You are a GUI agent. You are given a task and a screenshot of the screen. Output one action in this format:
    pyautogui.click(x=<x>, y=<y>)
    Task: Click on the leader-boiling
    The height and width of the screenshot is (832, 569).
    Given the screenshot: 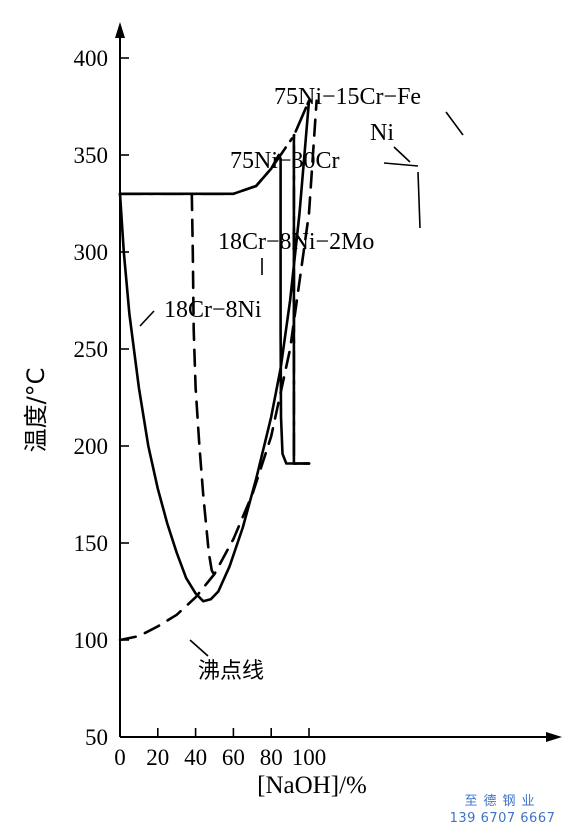 What is the action you would take?
    pyautogui.click(x=199, y=648)
    